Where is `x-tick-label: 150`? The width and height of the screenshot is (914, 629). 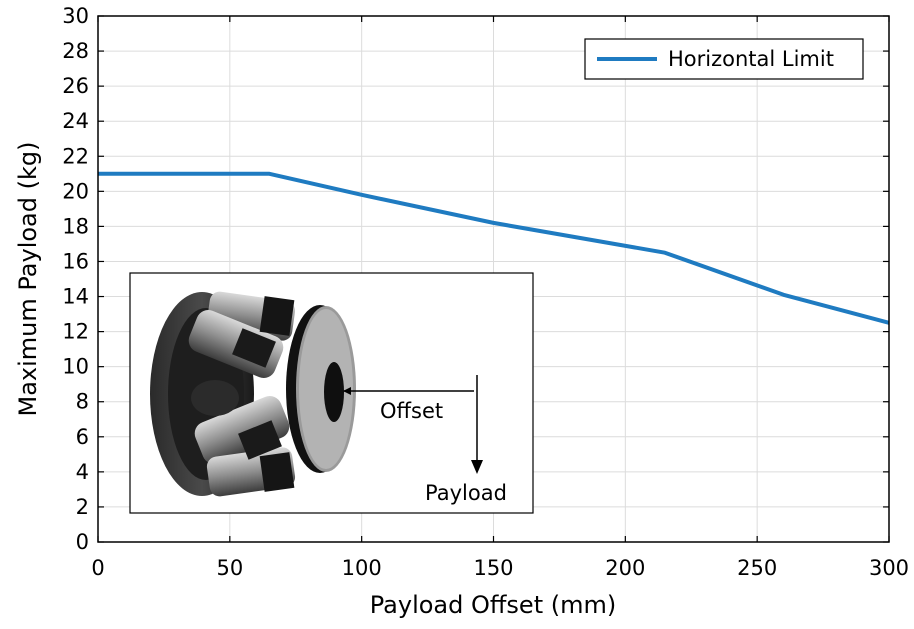
x-tick-label: 150 is located at coordinates (493, 568).